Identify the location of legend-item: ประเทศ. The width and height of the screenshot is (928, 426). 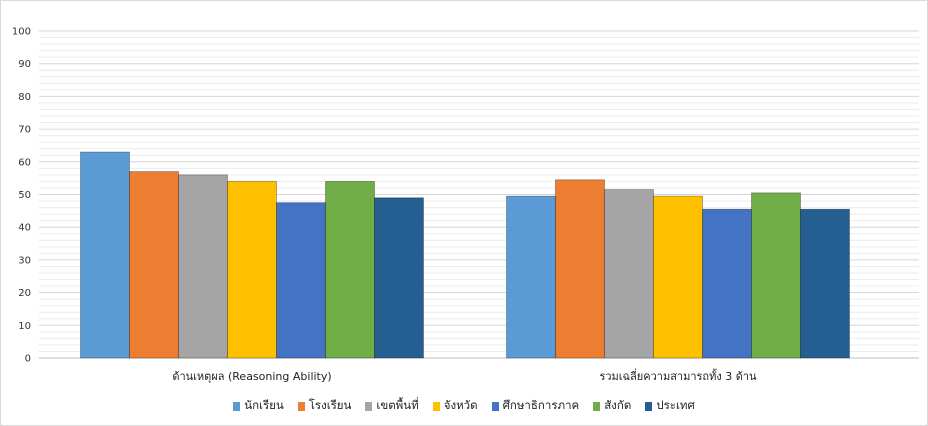
(670, 406).